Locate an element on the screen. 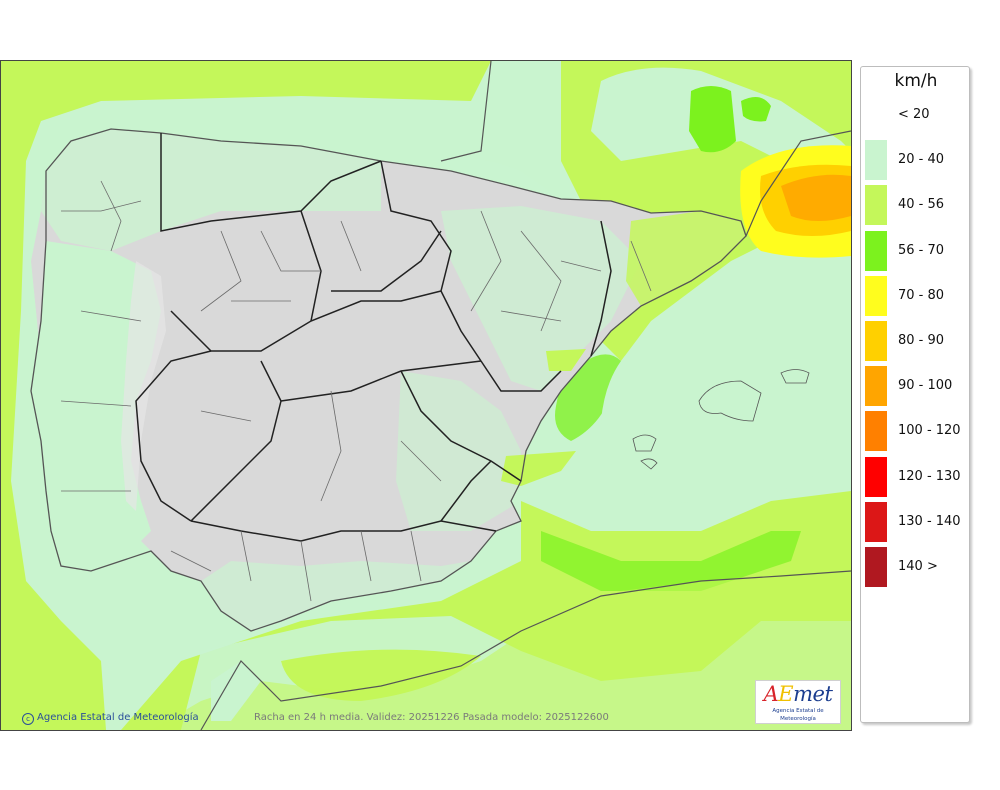 The height and width of the screenshot is (790, 1000). legend-label: 140 > is located at coordinates (918, 566).